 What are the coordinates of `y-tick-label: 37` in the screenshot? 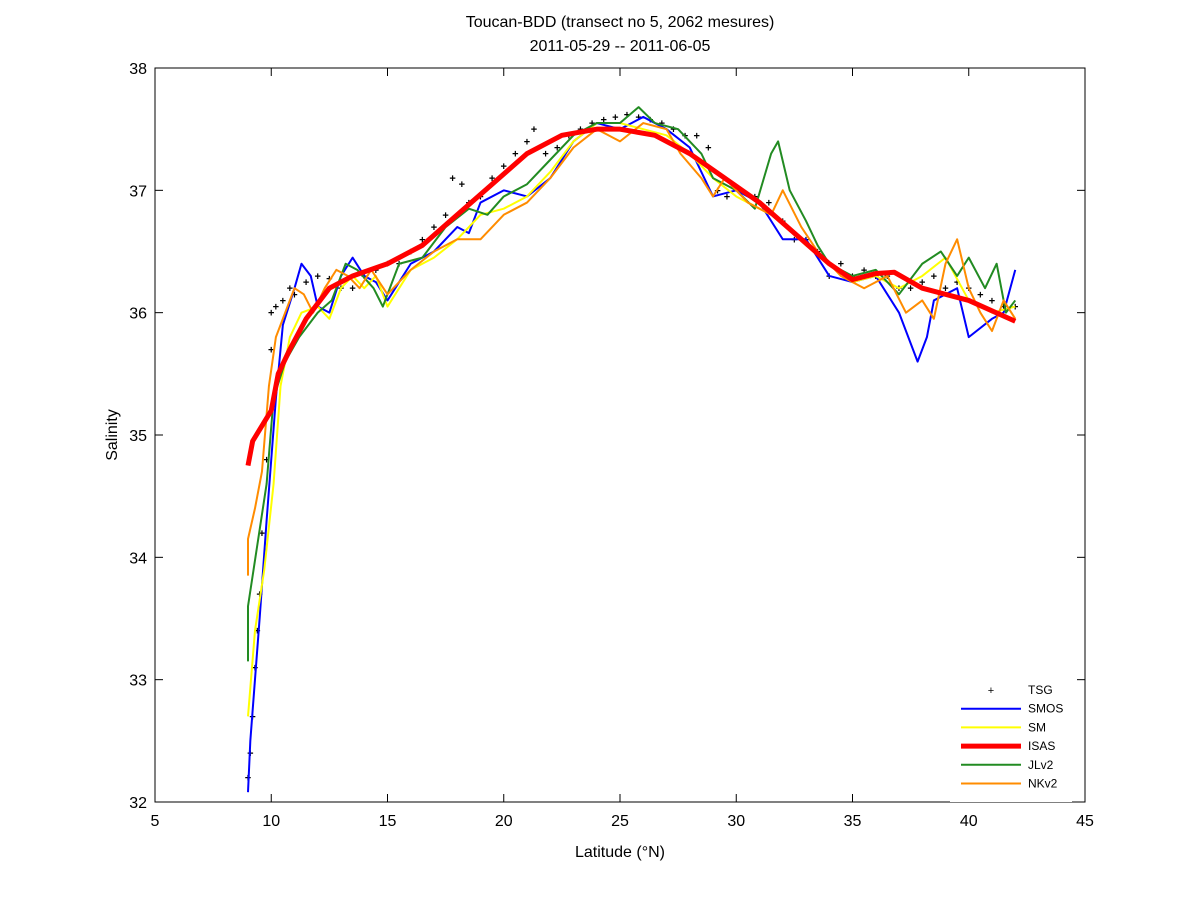 It's located at (138, 191).